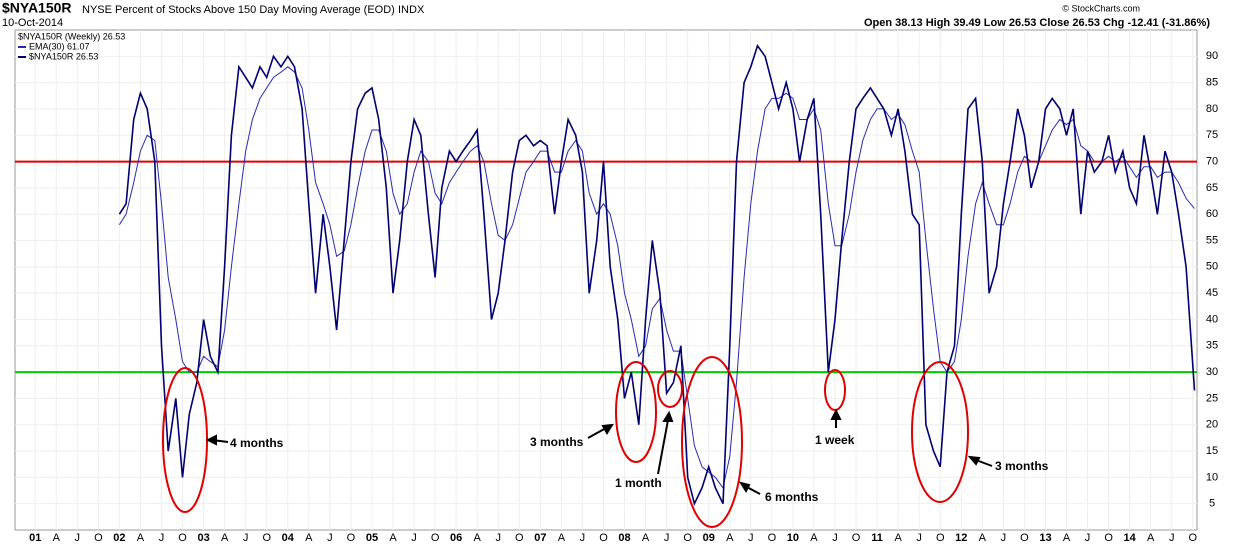  What do you see at coordinates (1212, 346) in the screenshot?
I see `y-tick-label: 35` at bounding box center [1212, 346].